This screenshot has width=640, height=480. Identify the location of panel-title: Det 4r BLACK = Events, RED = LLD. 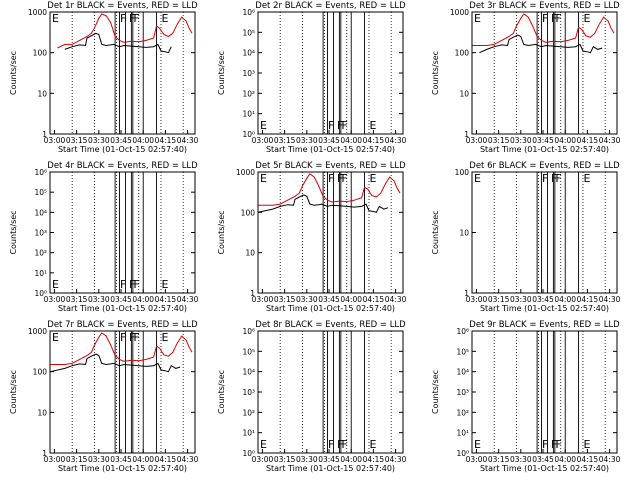
(122, 166).